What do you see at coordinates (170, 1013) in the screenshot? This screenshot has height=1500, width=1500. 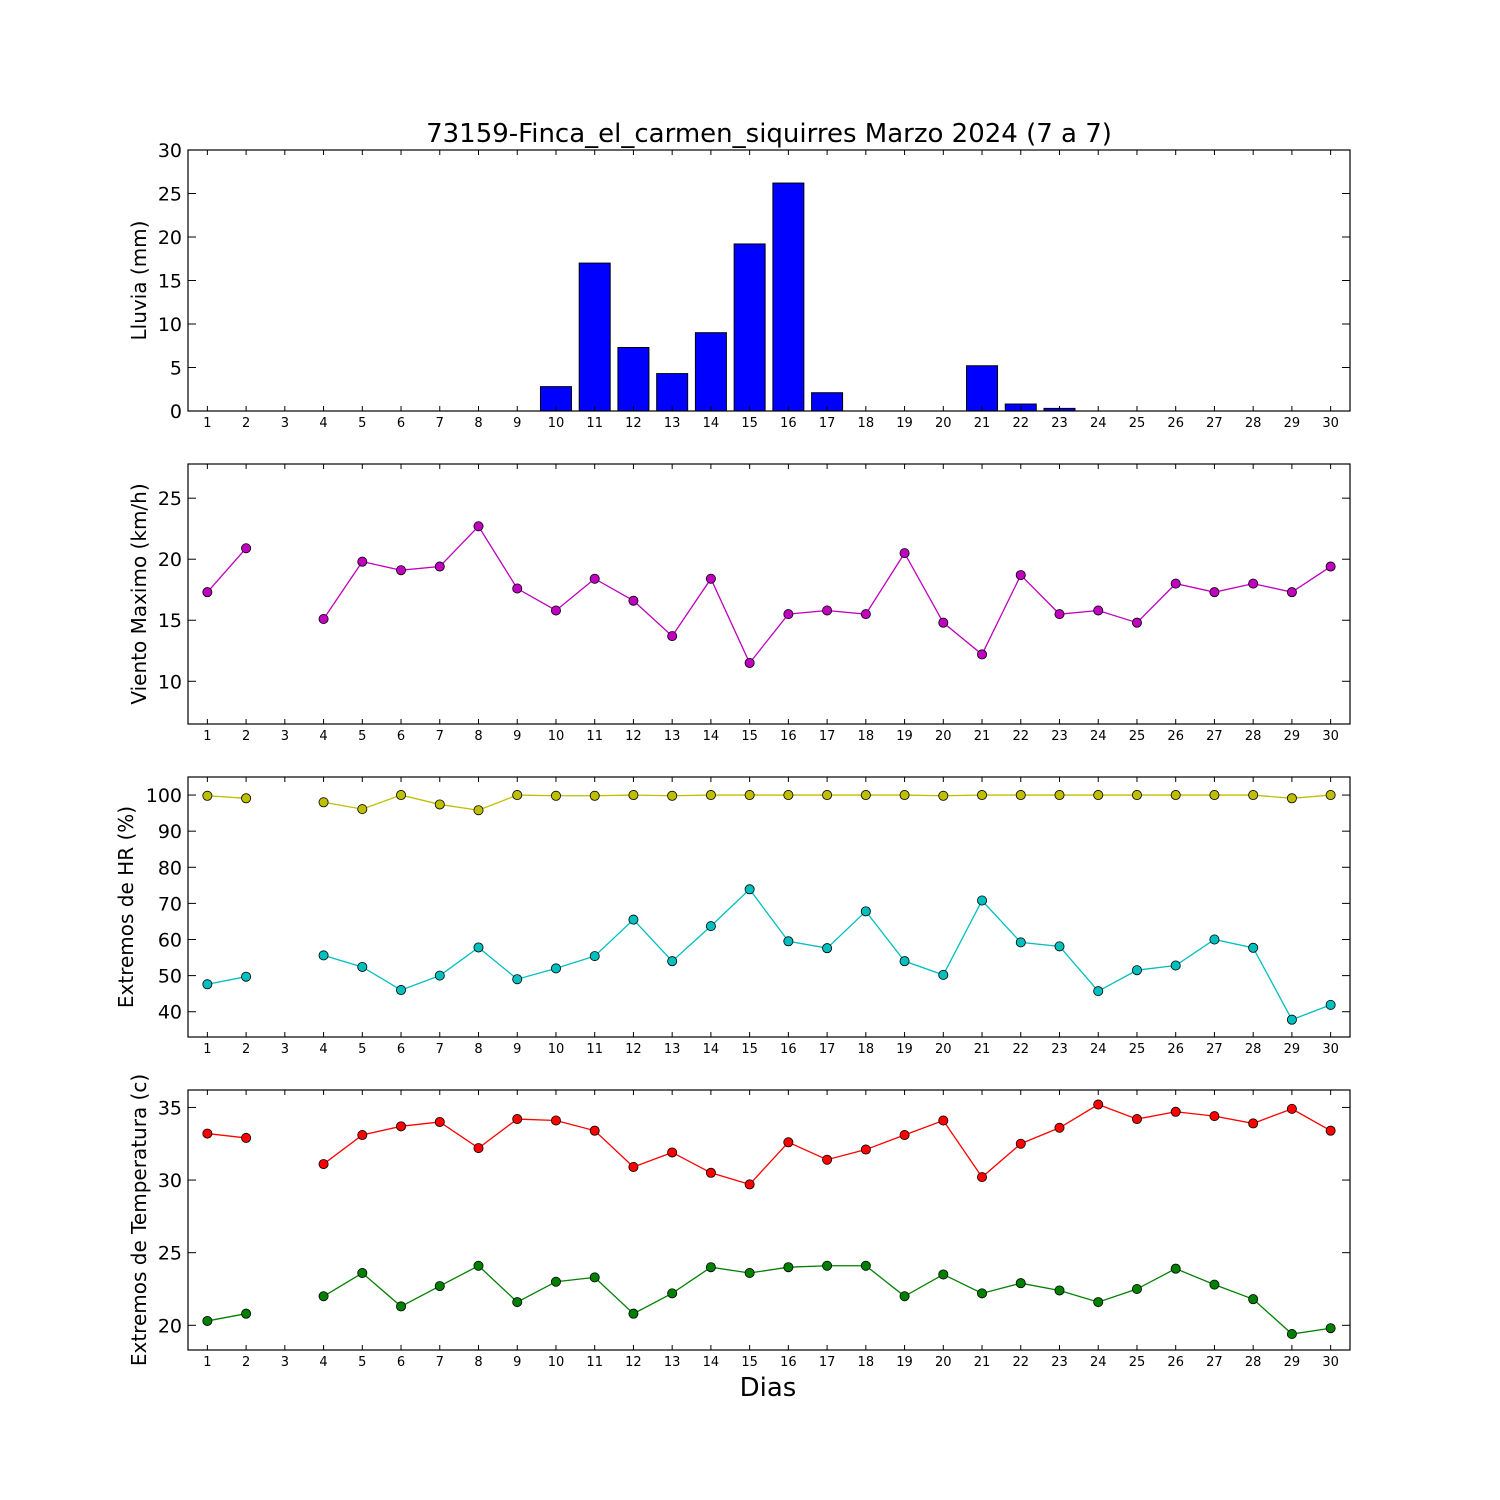 I see `y-tick-label: 40` at bounding box center [170, 1013].